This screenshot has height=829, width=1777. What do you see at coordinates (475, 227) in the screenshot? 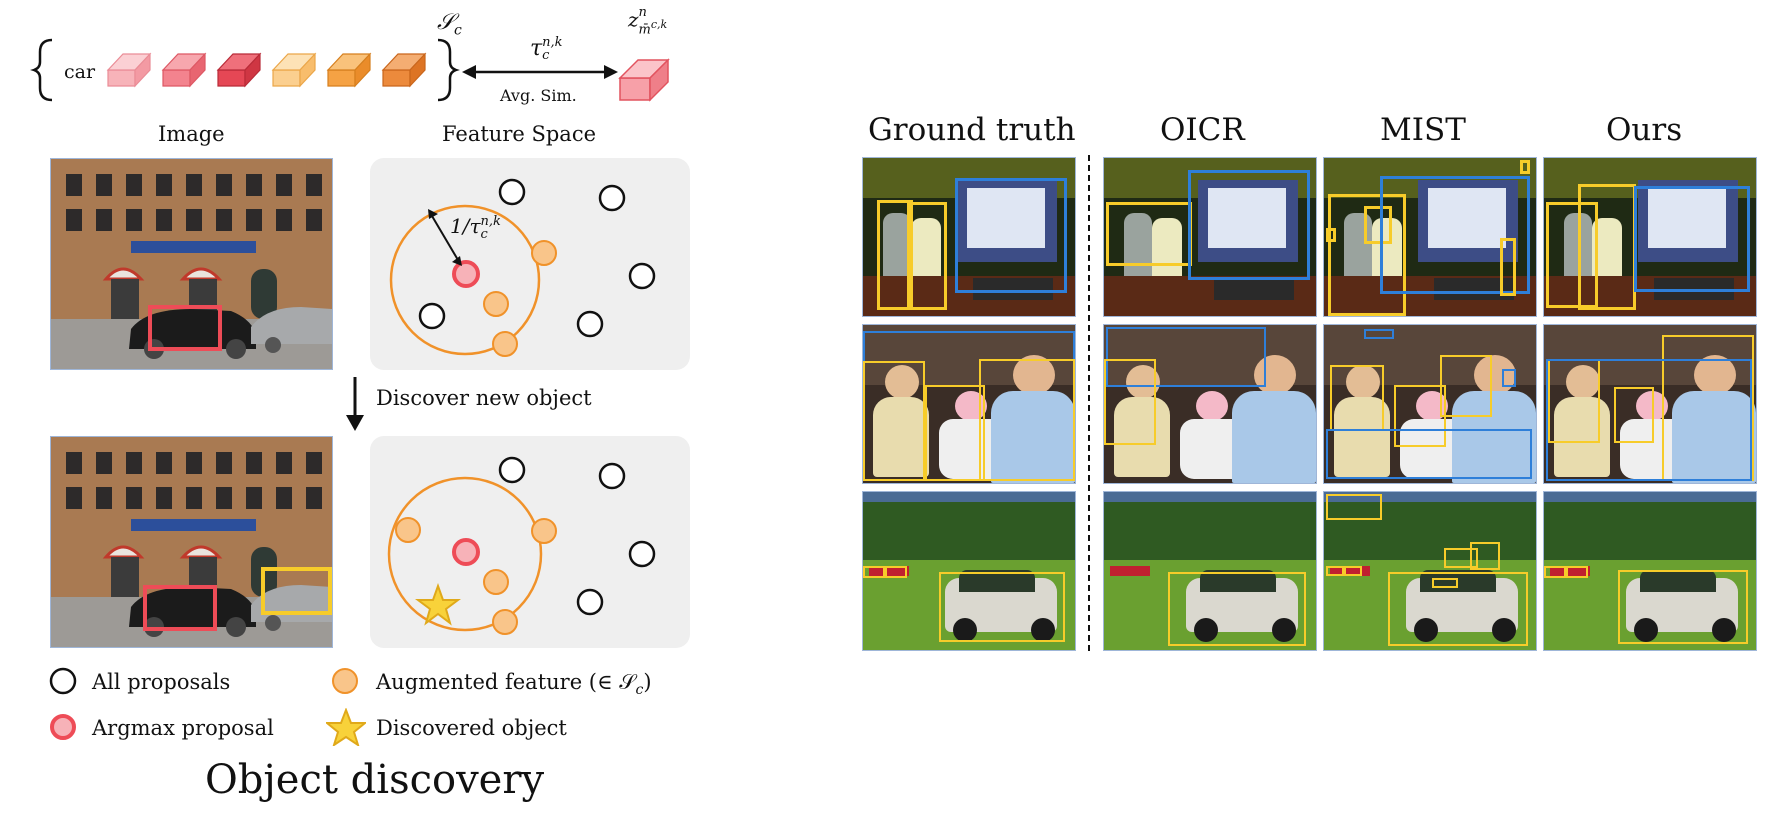
I see `radius-label: 1/τ n,k c` at bounding box center [475, 227].